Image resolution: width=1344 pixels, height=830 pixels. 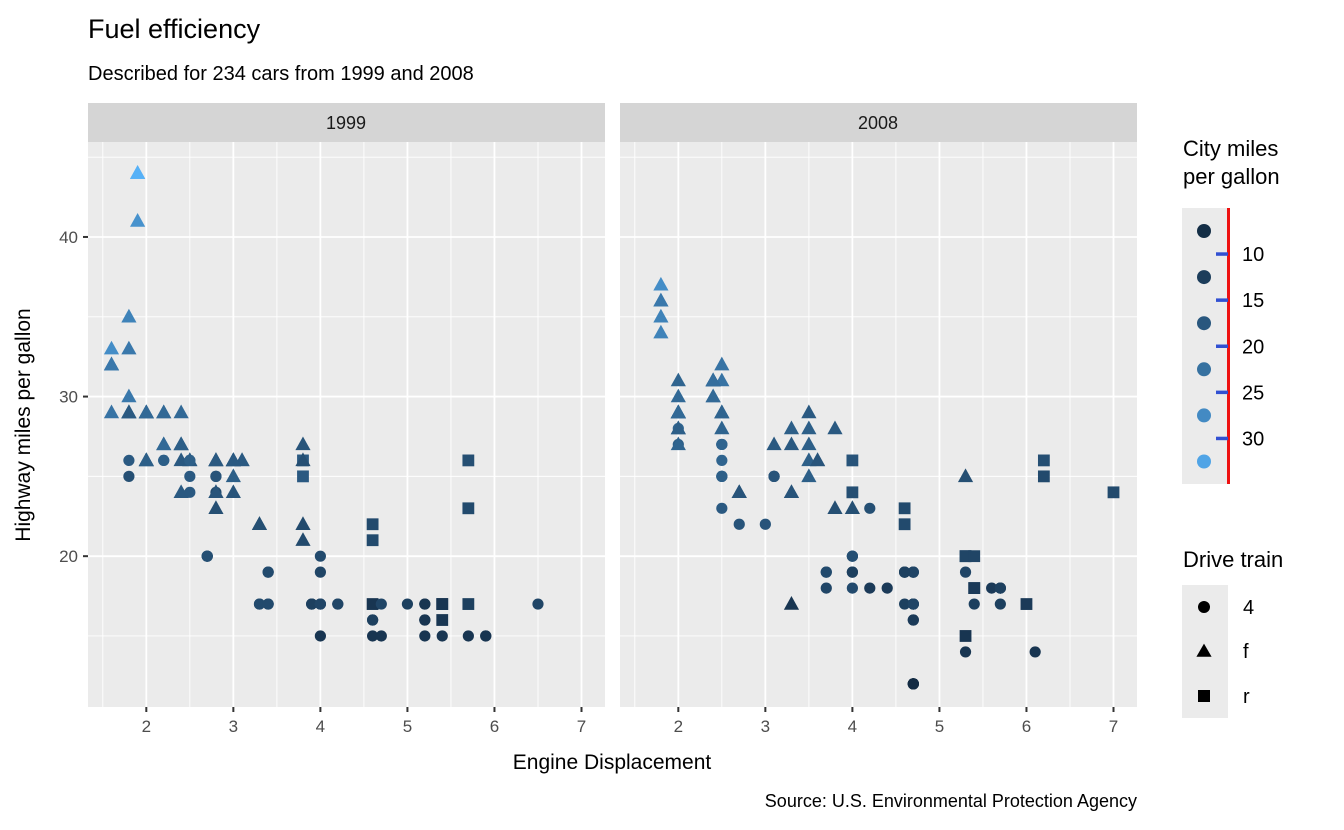 What do you see at coordinates (1253, 347) in the screenshot?
I see `color-legend-break-label: 20` at bounding box center [1253, 347].